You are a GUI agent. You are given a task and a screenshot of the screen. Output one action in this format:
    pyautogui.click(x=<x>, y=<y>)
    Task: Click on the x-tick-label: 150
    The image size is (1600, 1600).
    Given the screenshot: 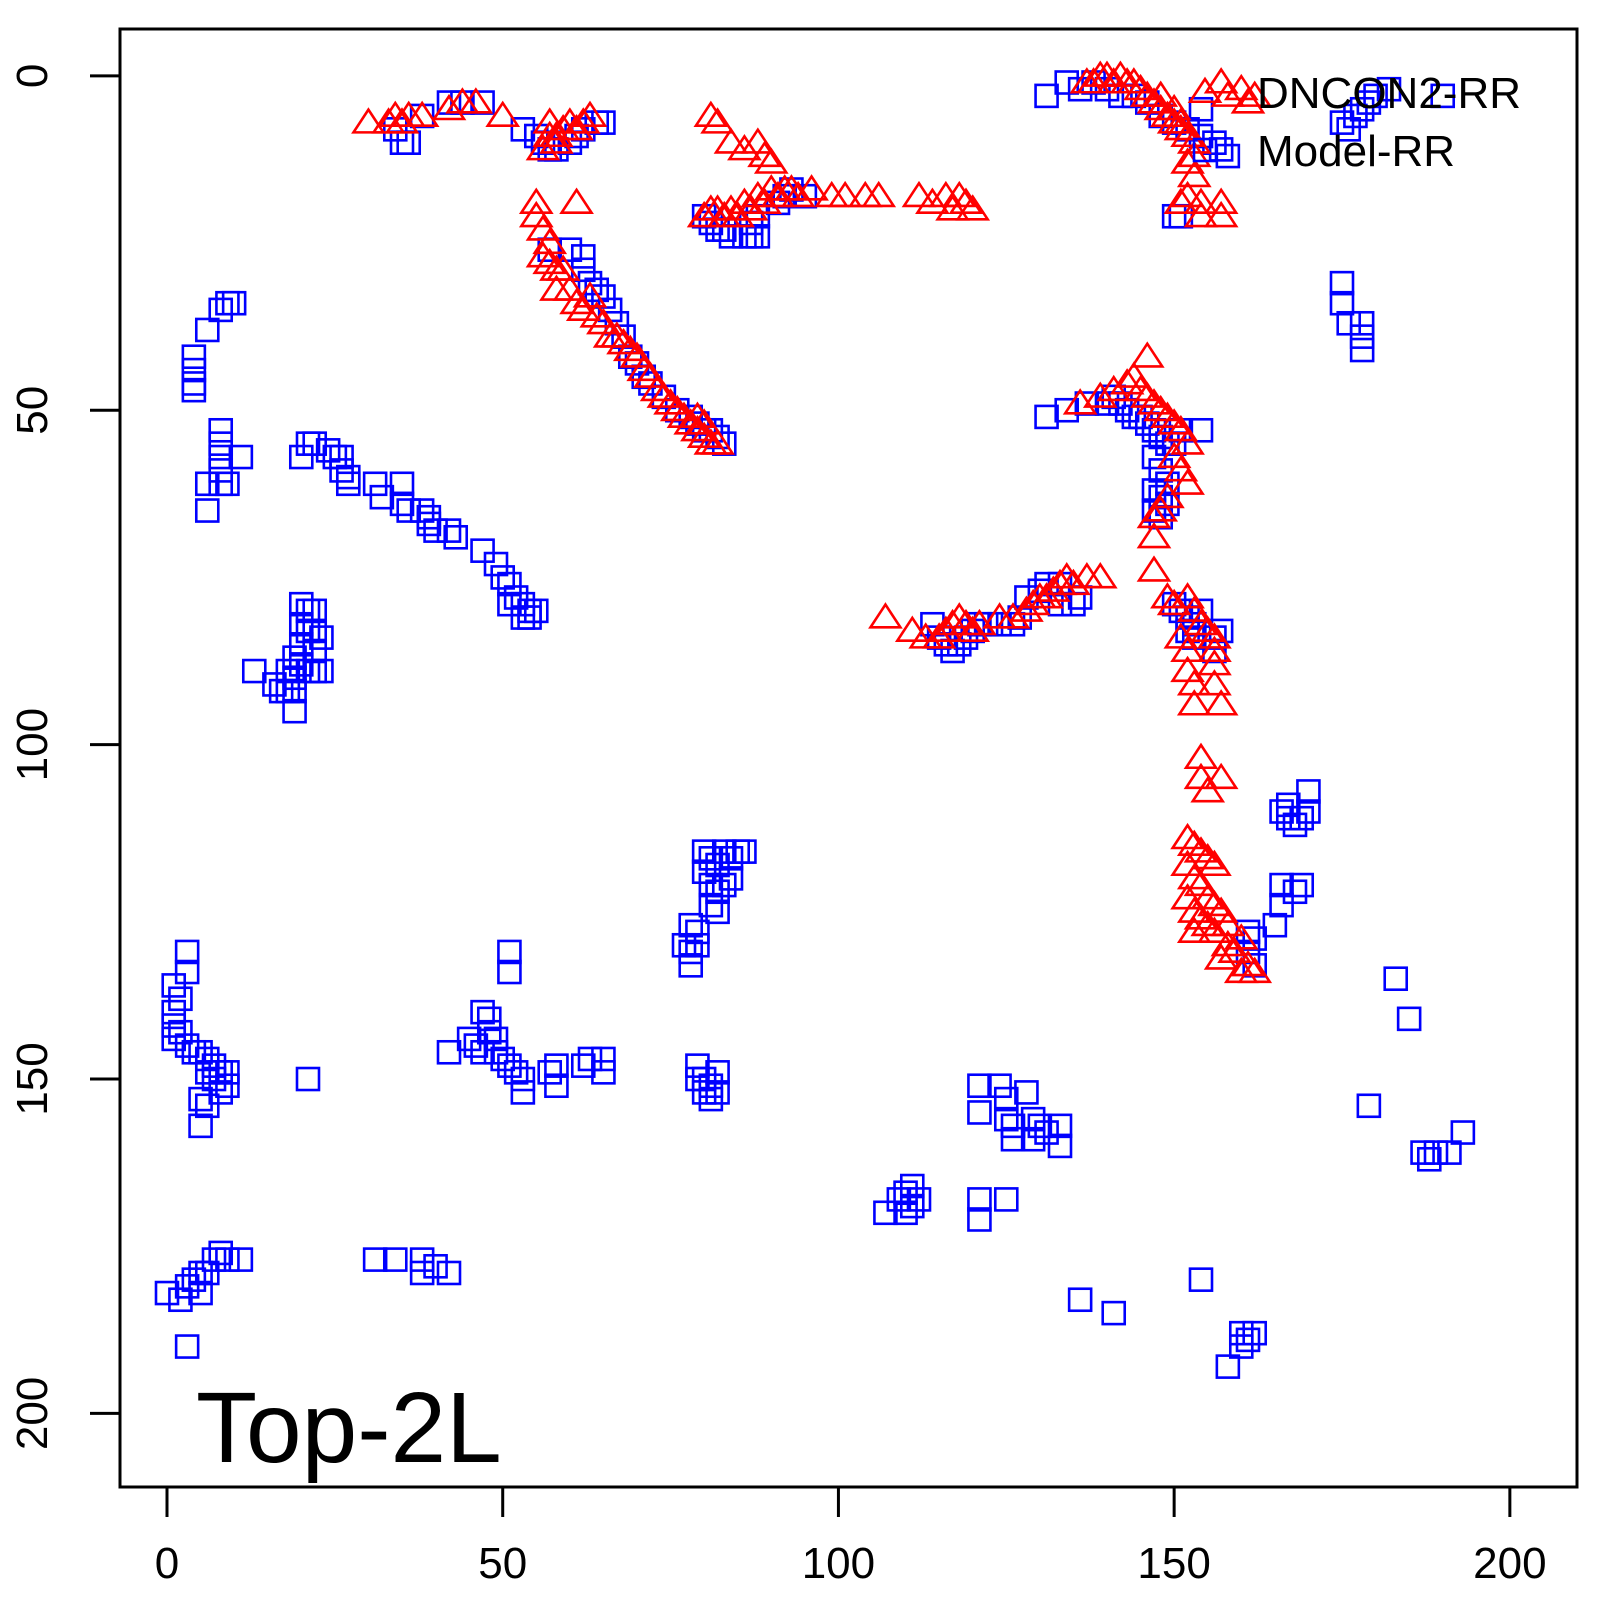 What is the action you would take?
    pyautogui.click(x=1173, y=1563)
    